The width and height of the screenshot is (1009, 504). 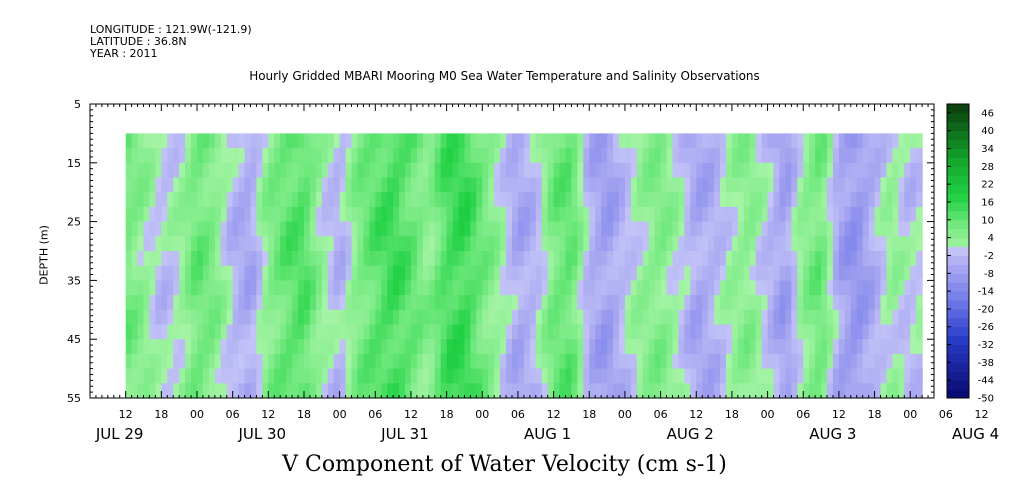 I want to click on y-tick-label: 5, so click(x=77, y=104).